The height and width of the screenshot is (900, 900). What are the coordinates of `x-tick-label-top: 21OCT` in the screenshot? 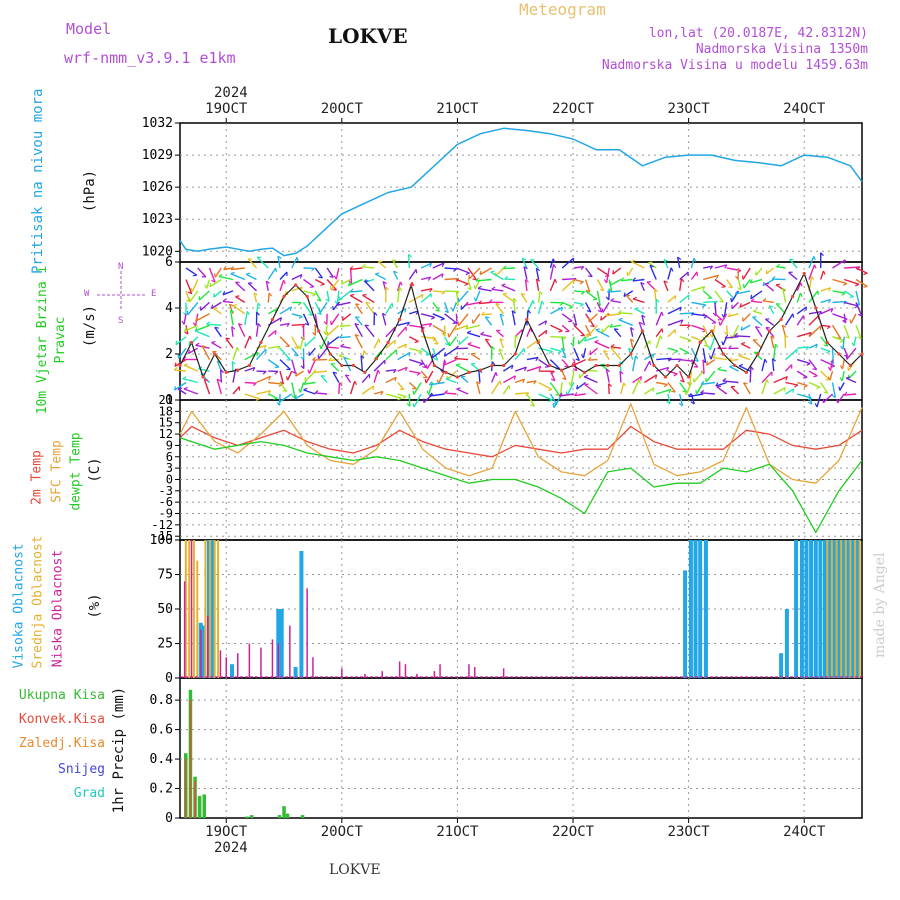 It's located at (457, 109).